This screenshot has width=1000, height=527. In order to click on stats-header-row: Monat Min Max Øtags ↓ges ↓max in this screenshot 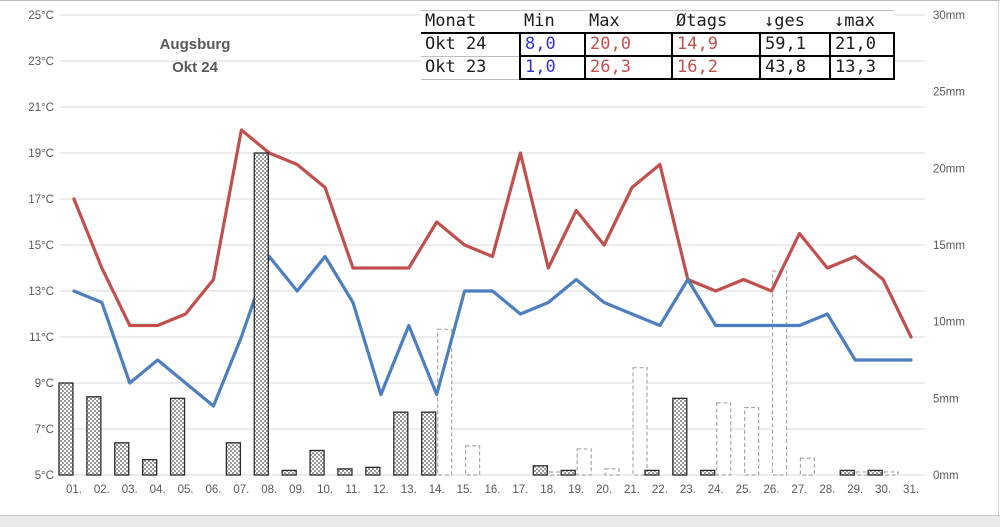, I will do `click(657, 22)`.